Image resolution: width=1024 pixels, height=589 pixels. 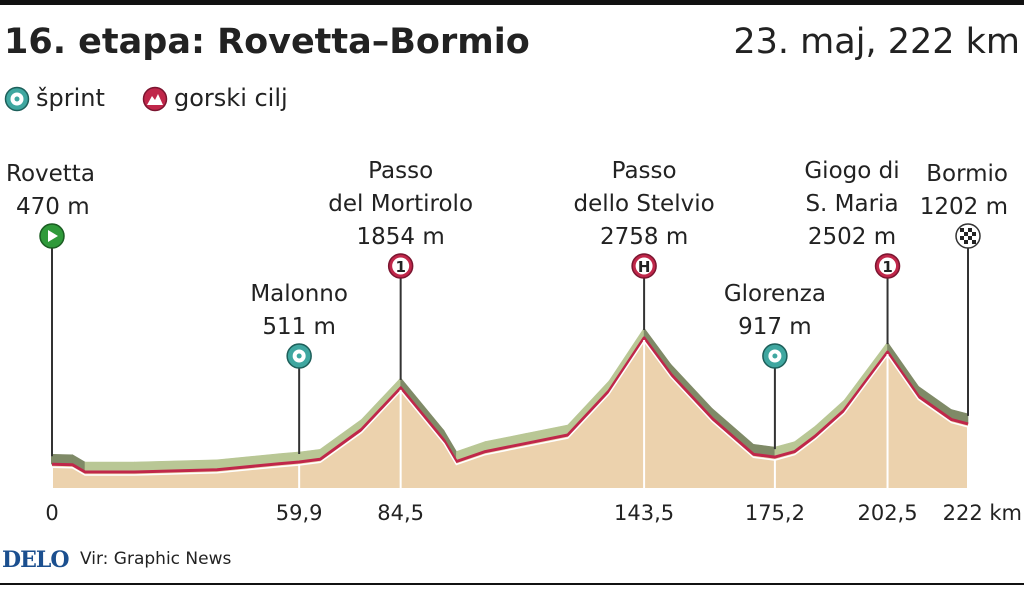 What do you see at coordinates (512, 584) in the screenshot?
I see `bottom-rule` at bounding box center [512, 584].